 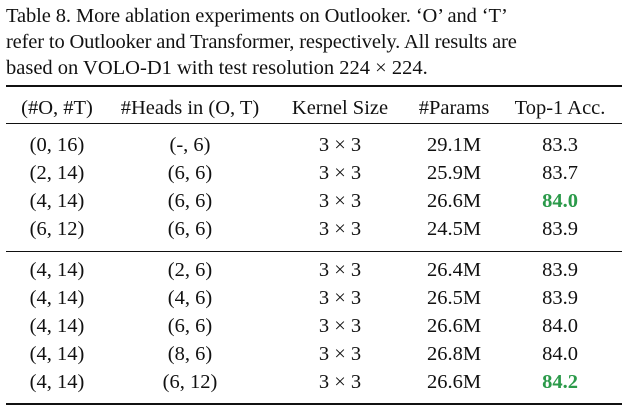 What do you see at coordinates (314, 123) in the screenshot?
I see `table-header-rule` at bounding box center [314, 123].